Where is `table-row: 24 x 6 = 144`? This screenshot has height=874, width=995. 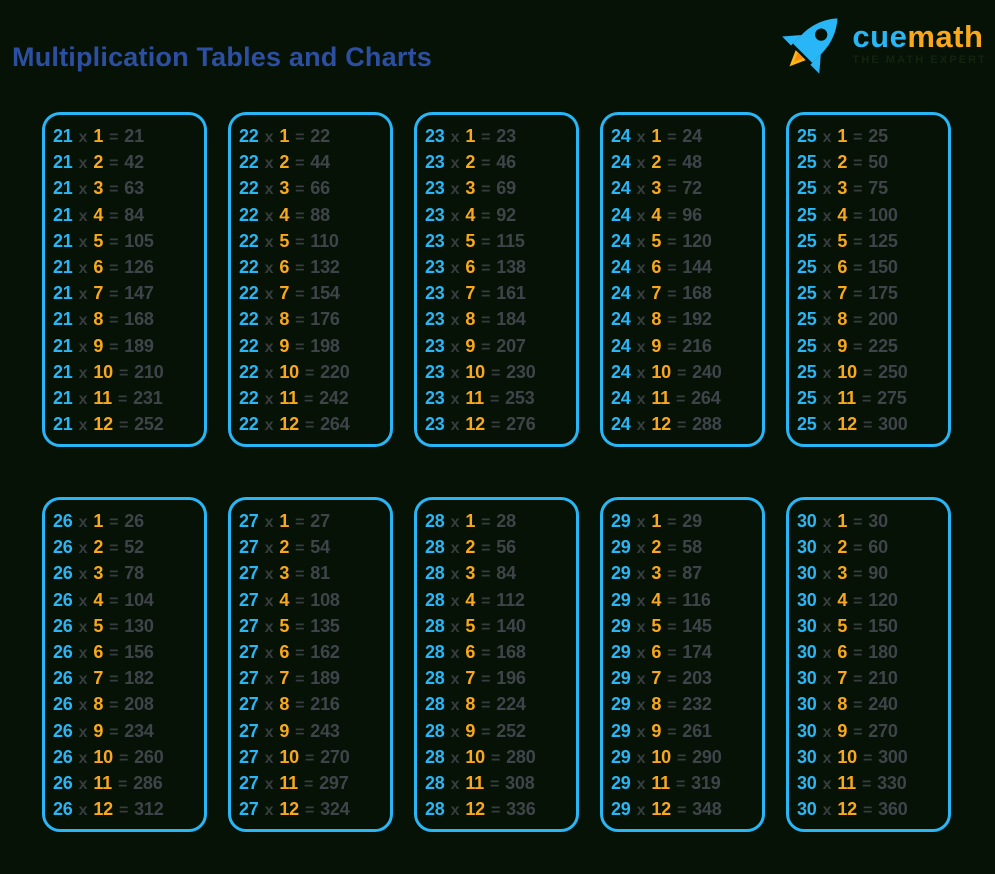
table-row: 24 x 6 = 144 is located at coordinates (685, 267).